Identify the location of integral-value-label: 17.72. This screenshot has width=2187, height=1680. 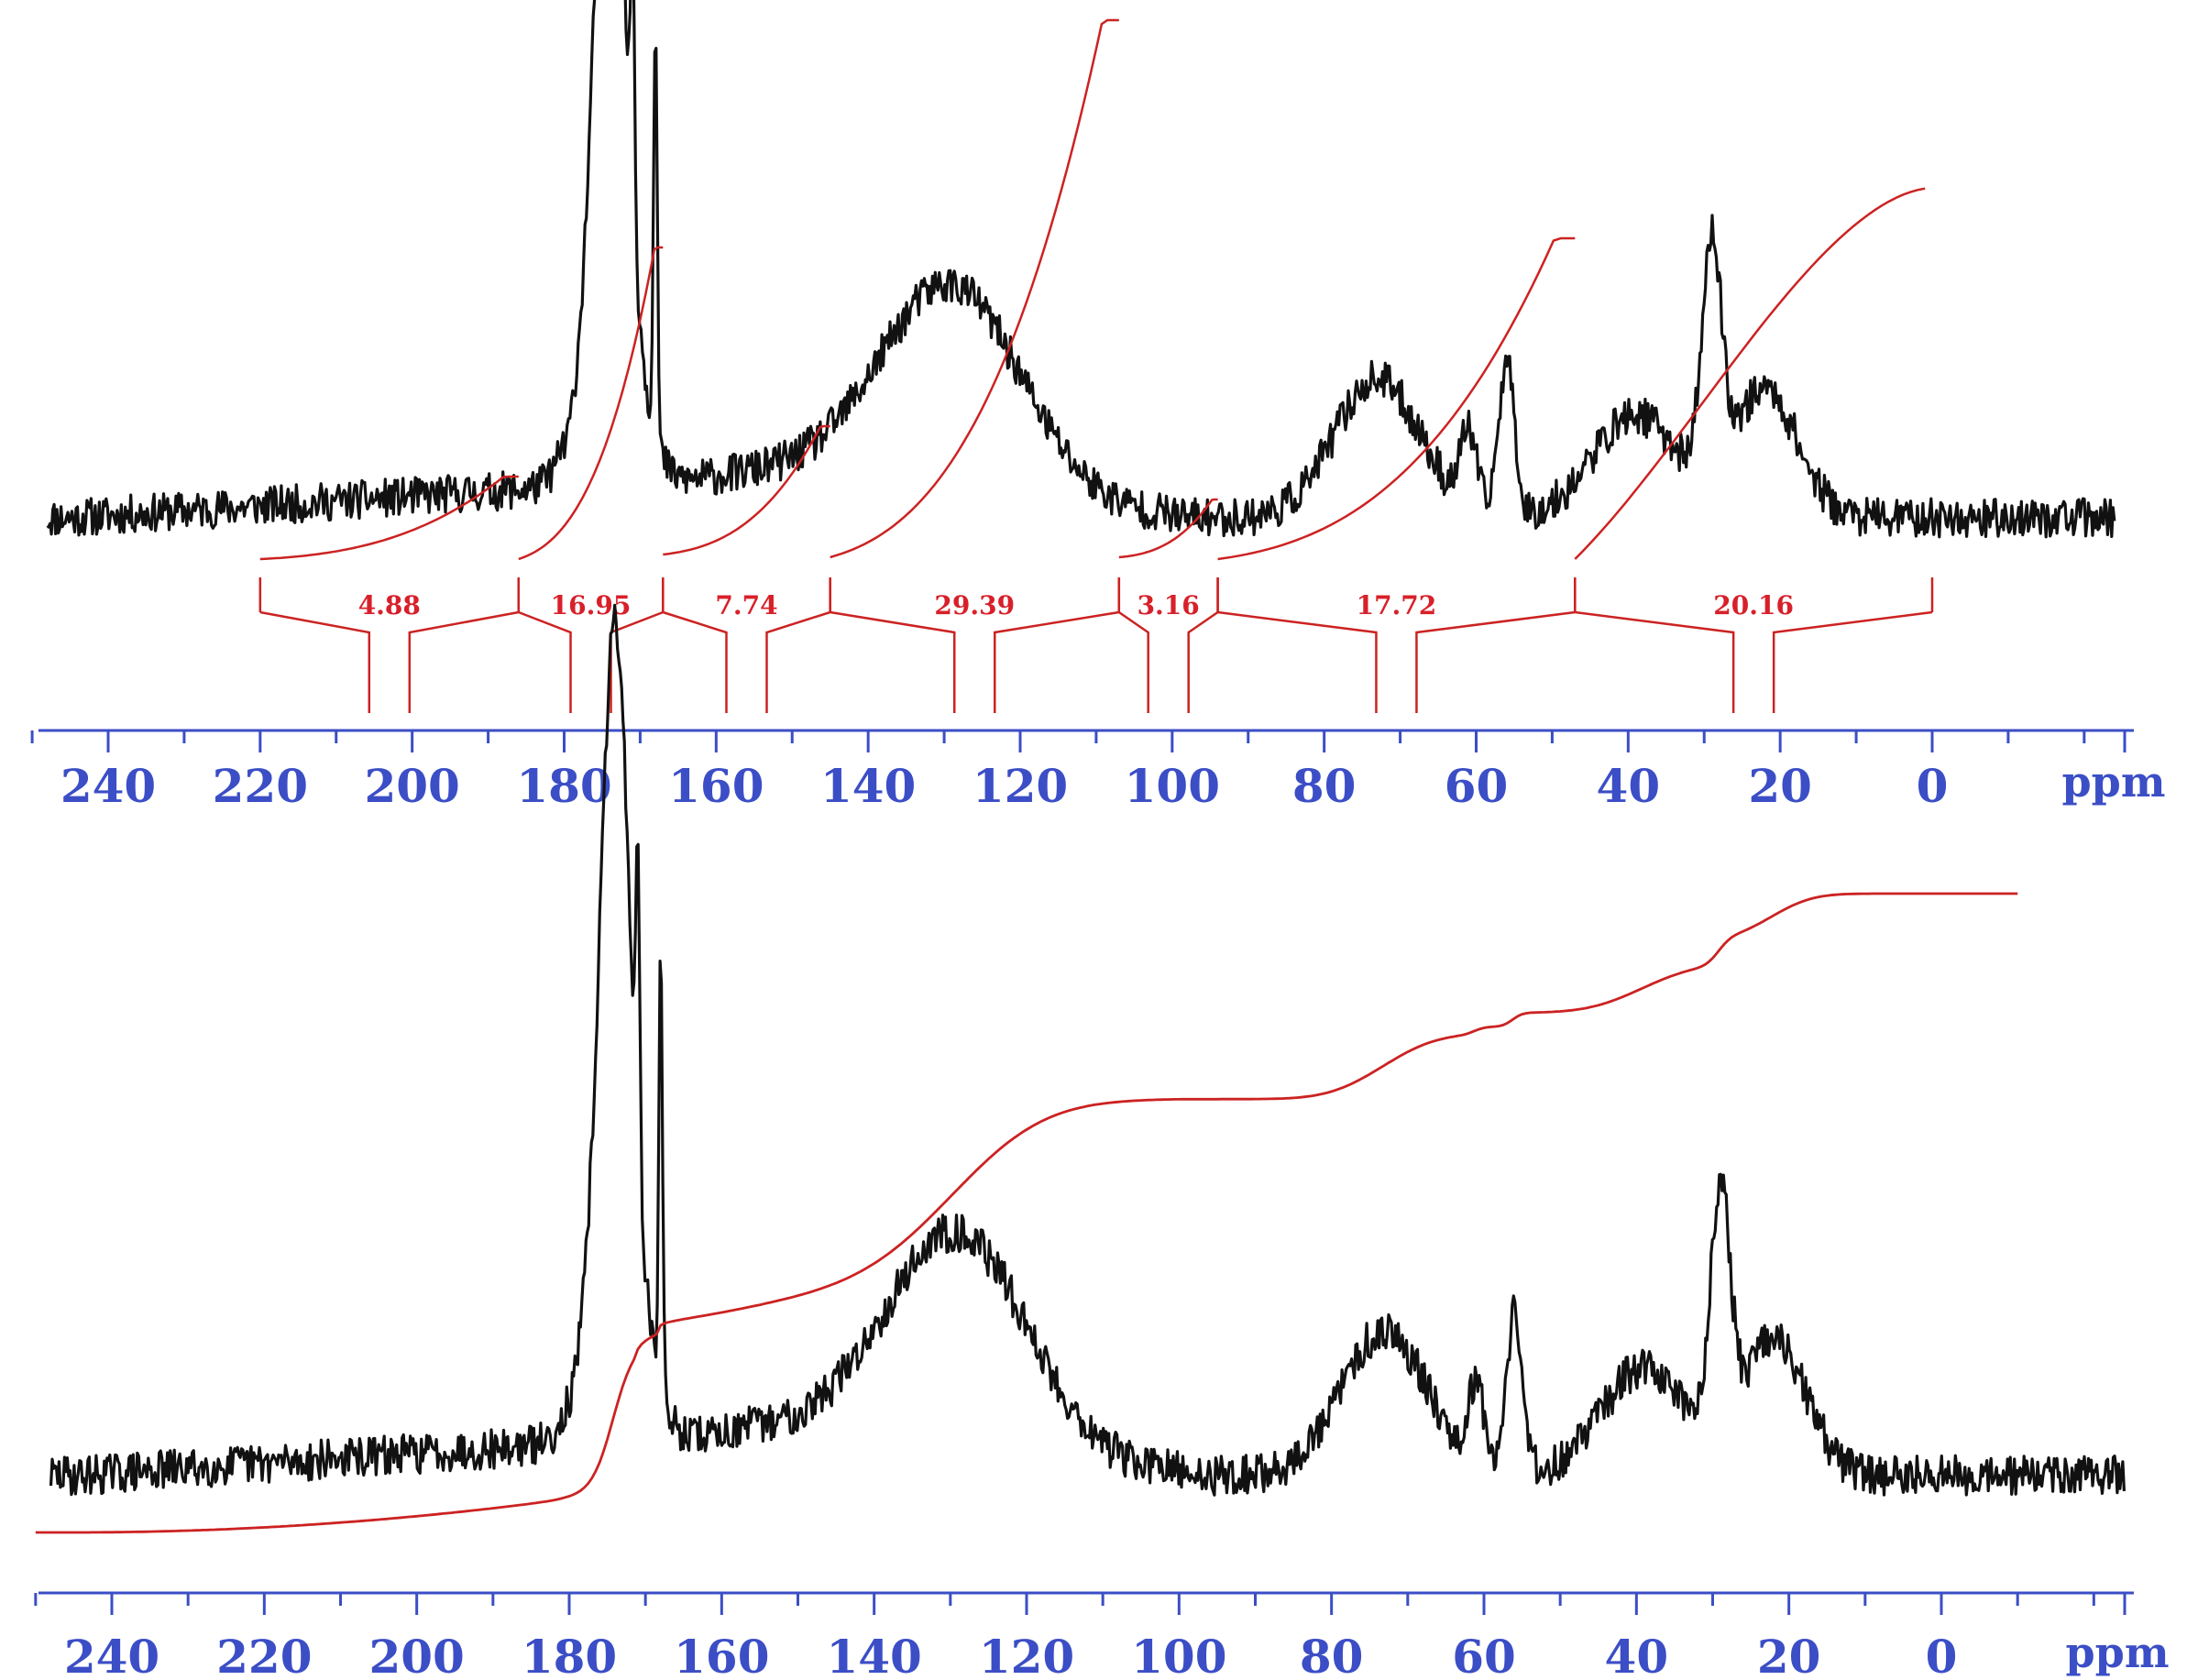
(1397, 605).